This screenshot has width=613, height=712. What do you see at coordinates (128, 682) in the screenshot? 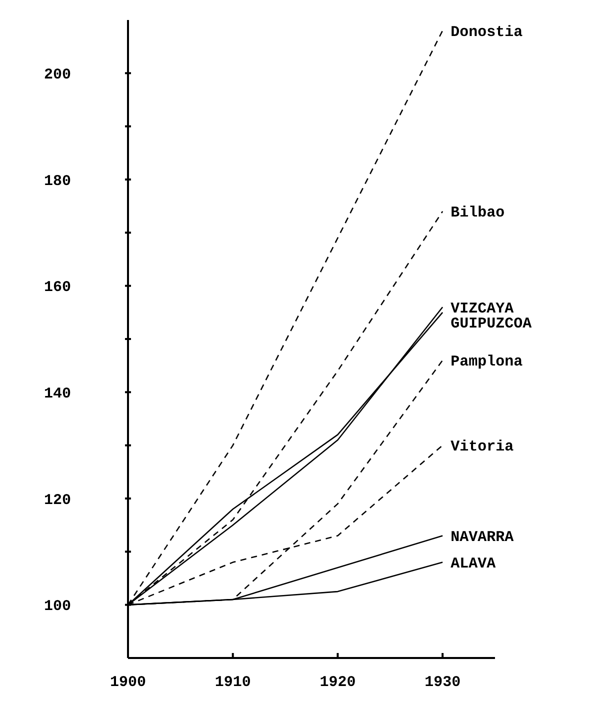
I see `x-tick-label: 1900` at bounding box center [128, 682].